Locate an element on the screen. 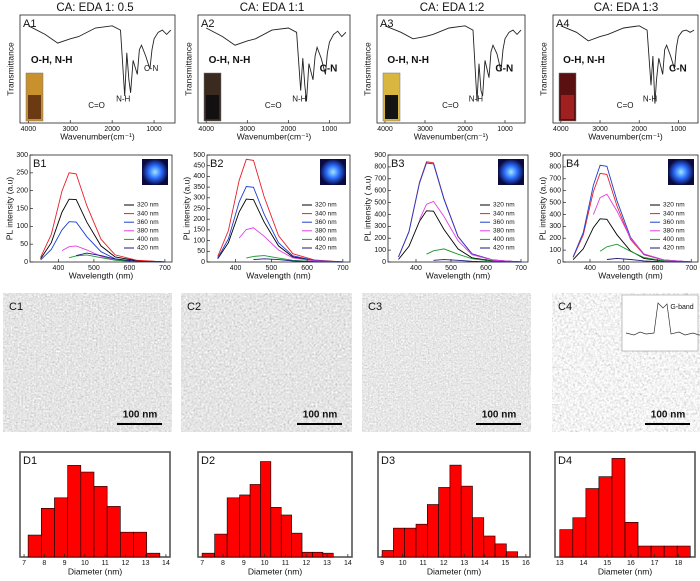  y-tick-label: 800 is located at coordinates (555, 167).